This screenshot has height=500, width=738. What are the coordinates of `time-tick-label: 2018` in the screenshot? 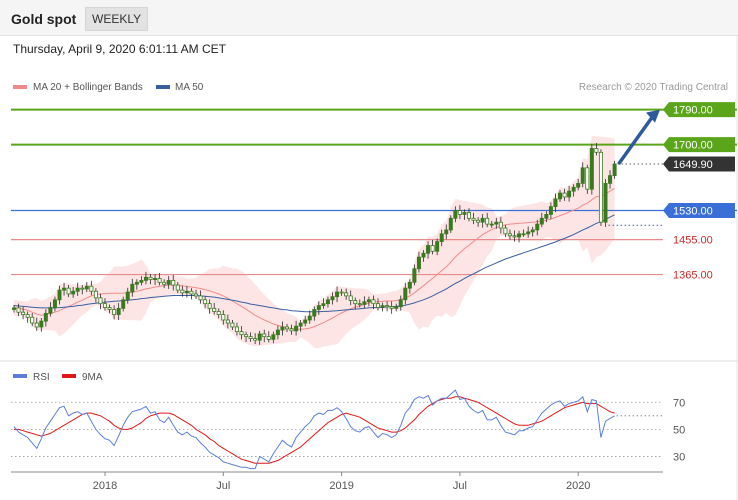 It's located at (105, 486).